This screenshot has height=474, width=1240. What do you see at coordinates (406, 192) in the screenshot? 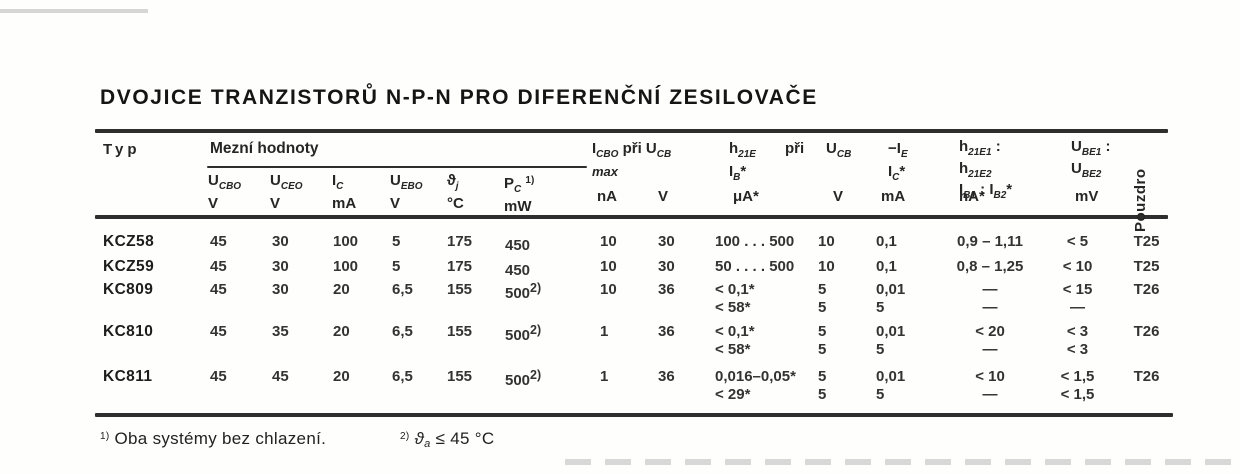
I see `column-header-uebo: UEBO V` at bounding box center [406, 192].